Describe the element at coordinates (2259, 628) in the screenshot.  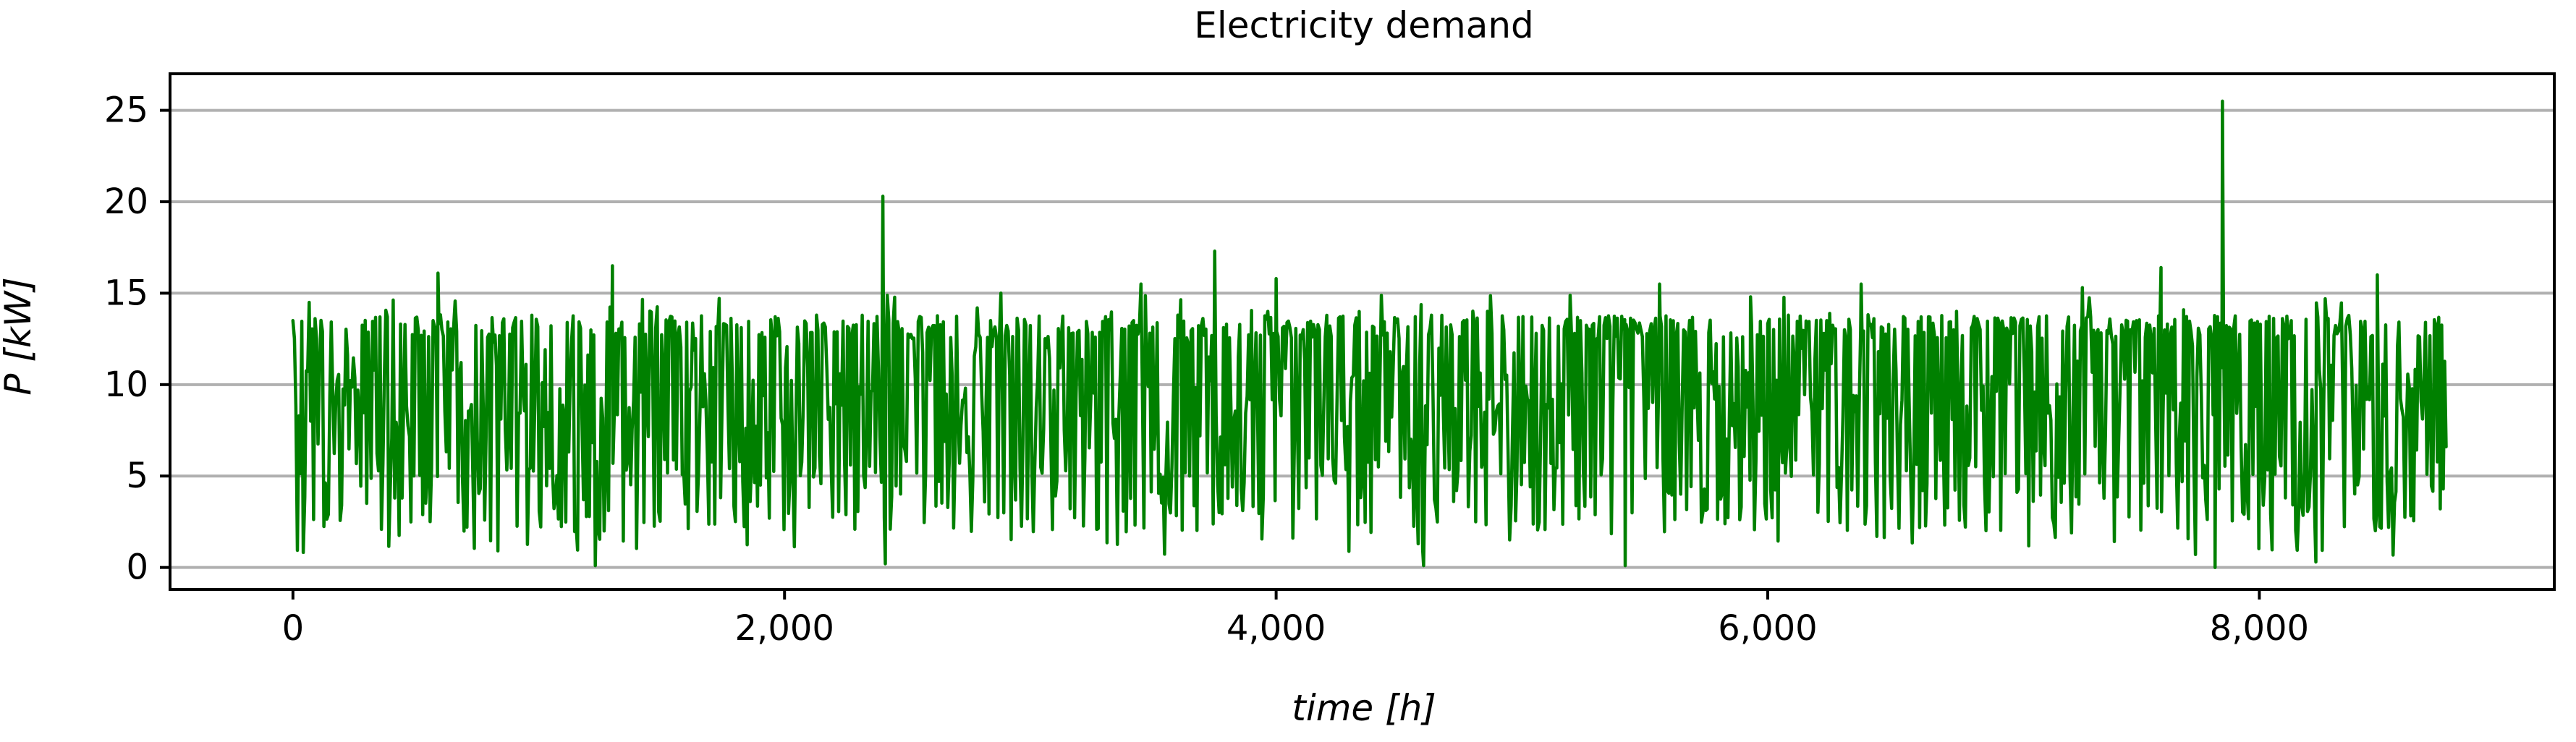
I see `x-tick-label-4: 8,000` at that location.